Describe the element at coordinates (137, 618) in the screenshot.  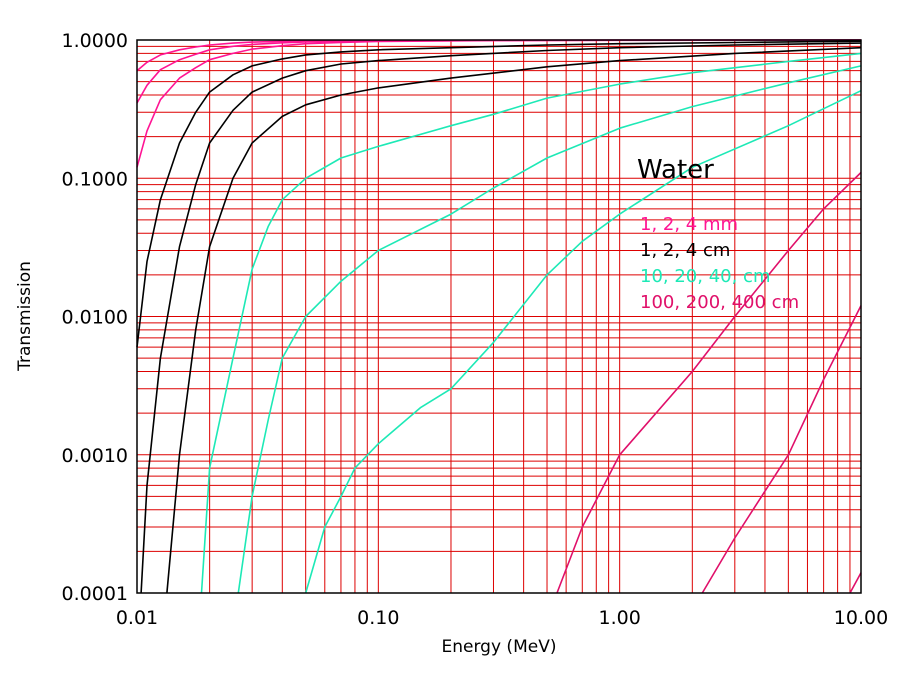
I see `x-tick-label: 0.01` at that location.